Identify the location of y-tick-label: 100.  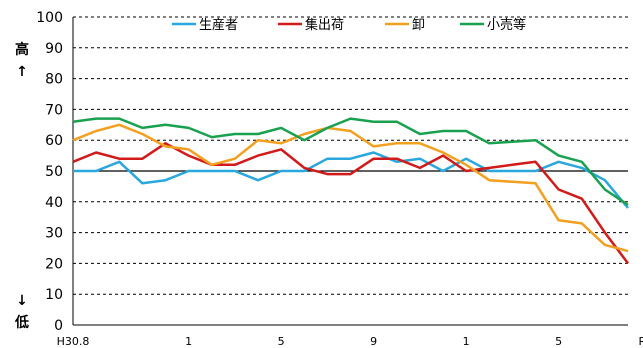
(49, 18).